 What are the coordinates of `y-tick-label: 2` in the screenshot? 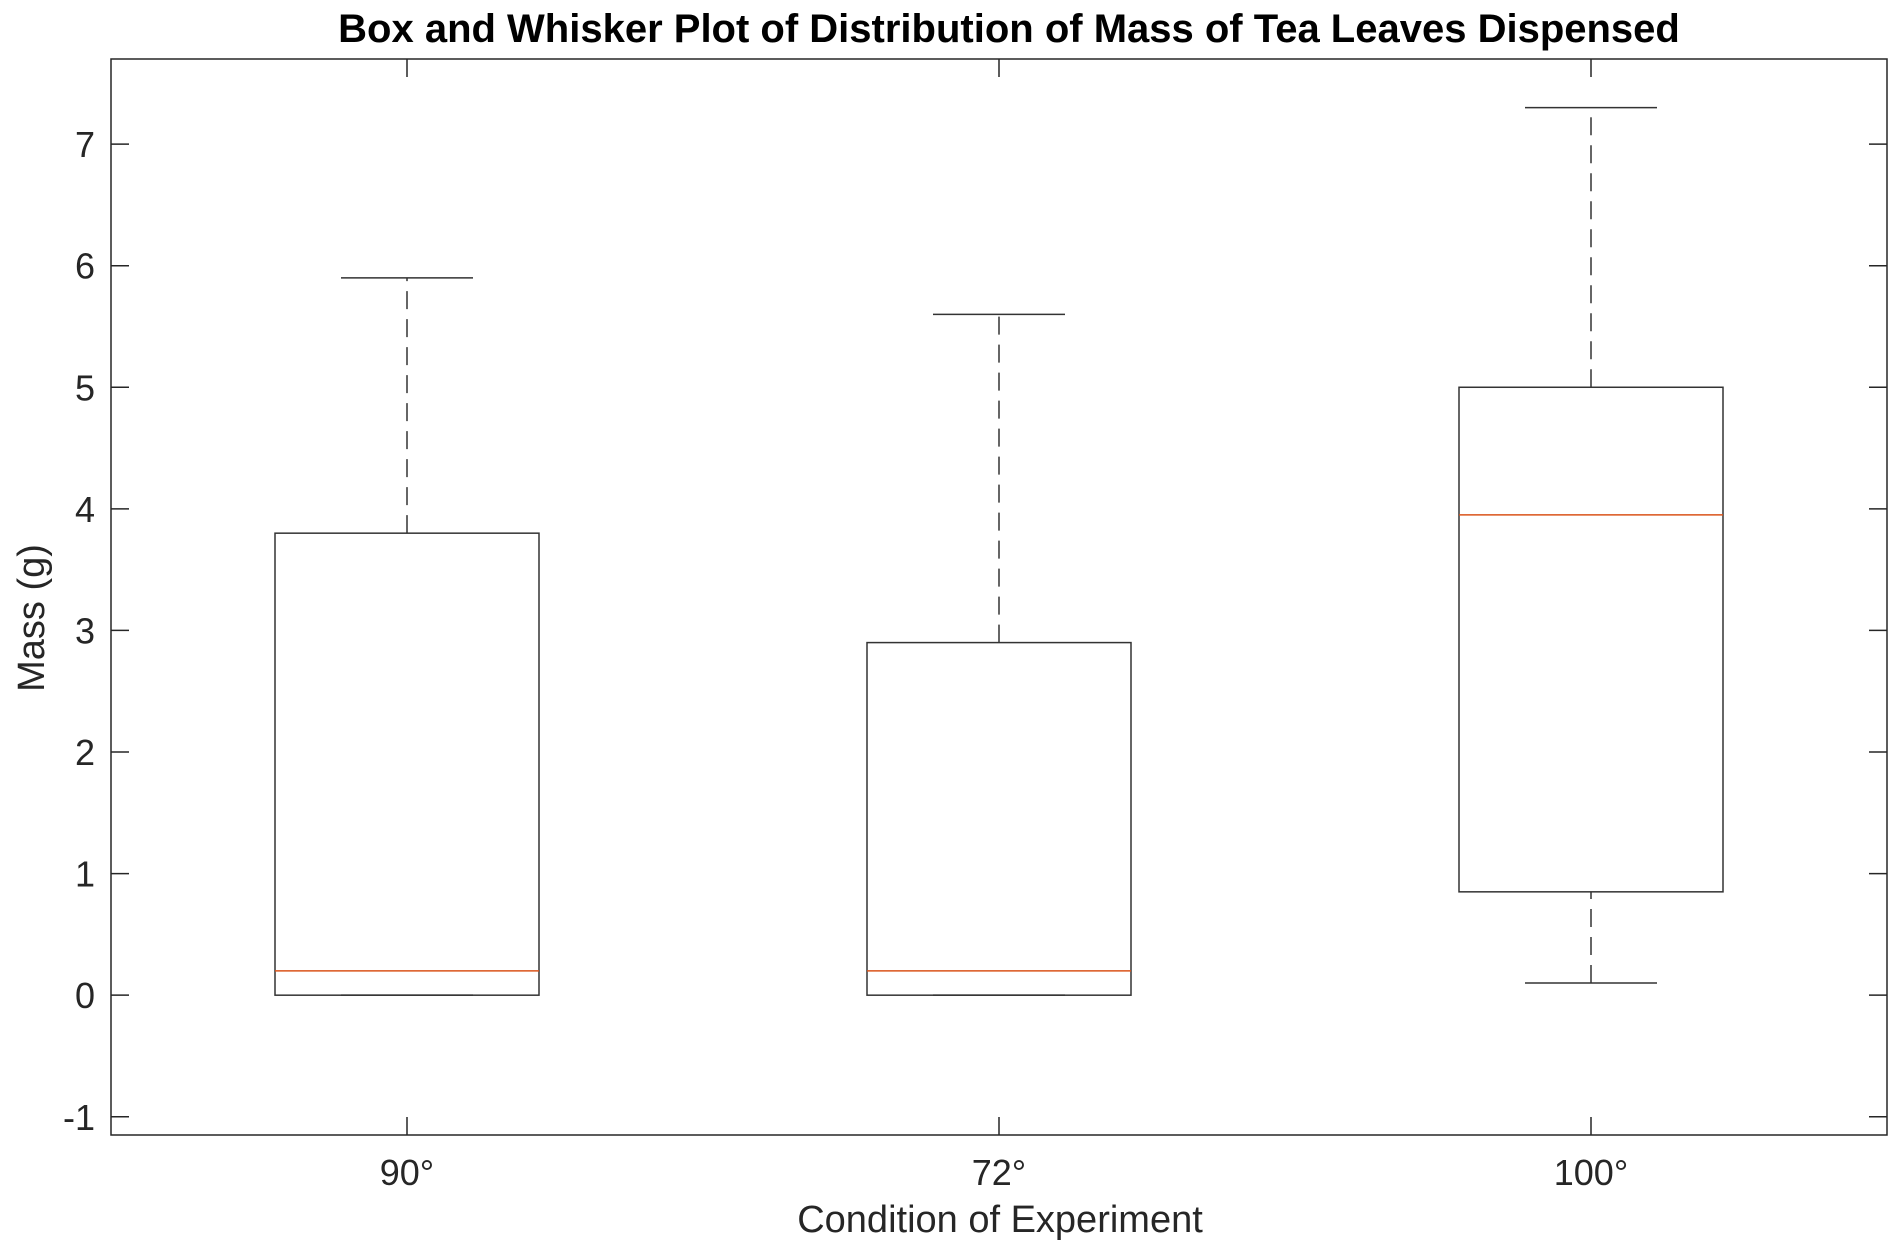 It's located at (85, 752).